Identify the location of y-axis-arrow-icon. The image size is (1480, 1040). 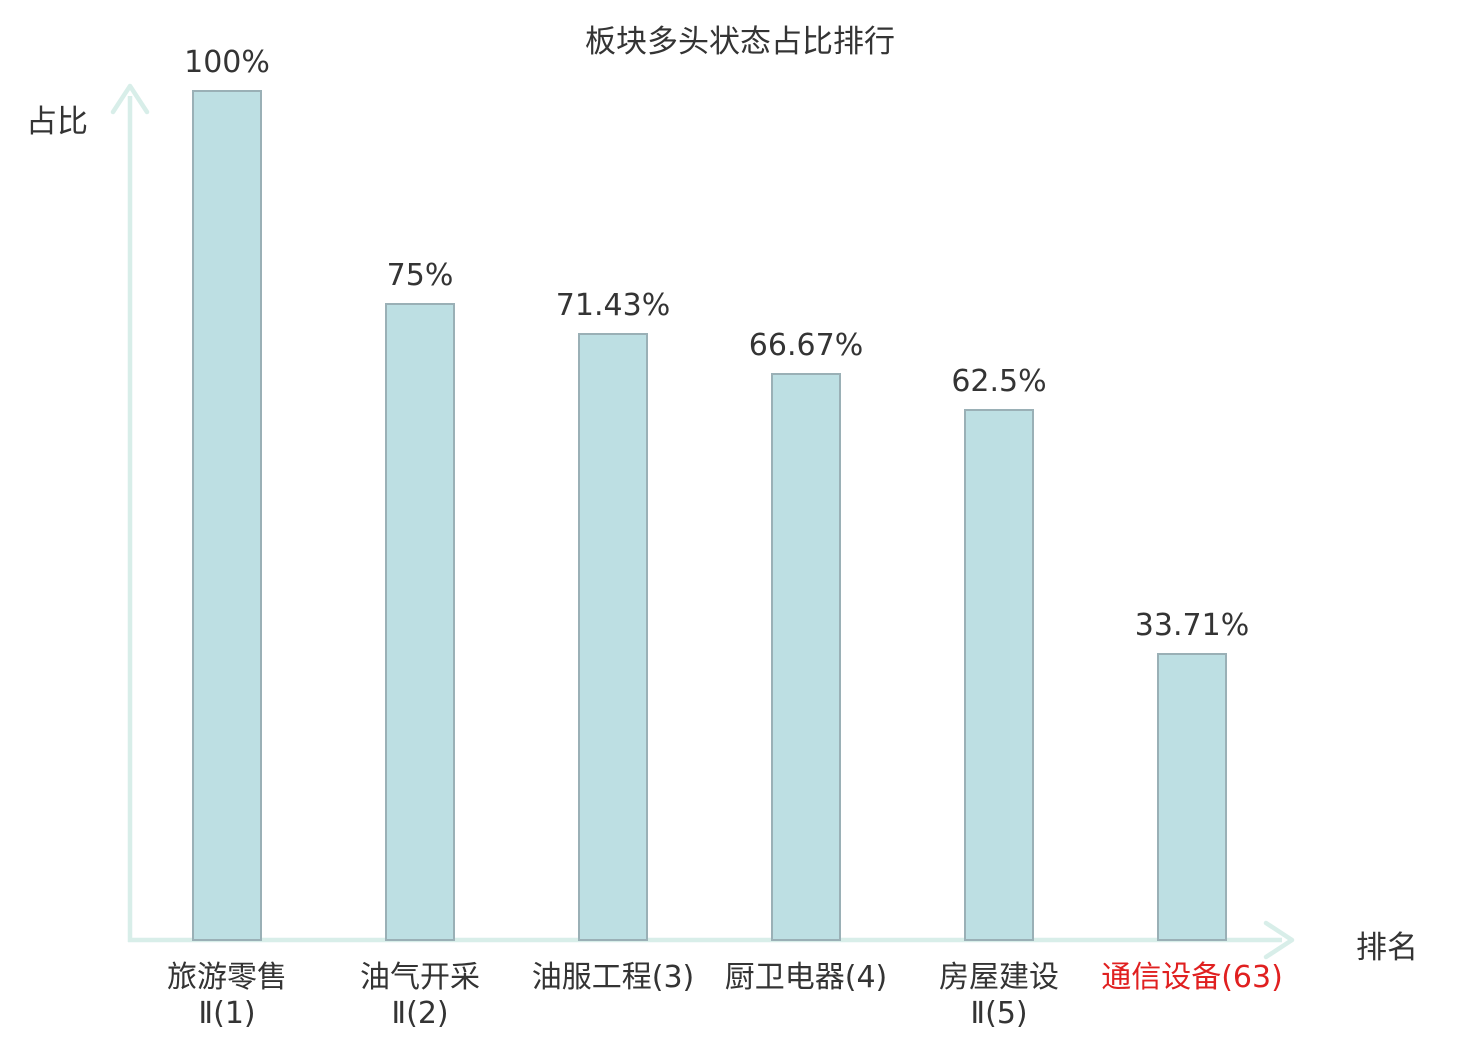
(130, 99).